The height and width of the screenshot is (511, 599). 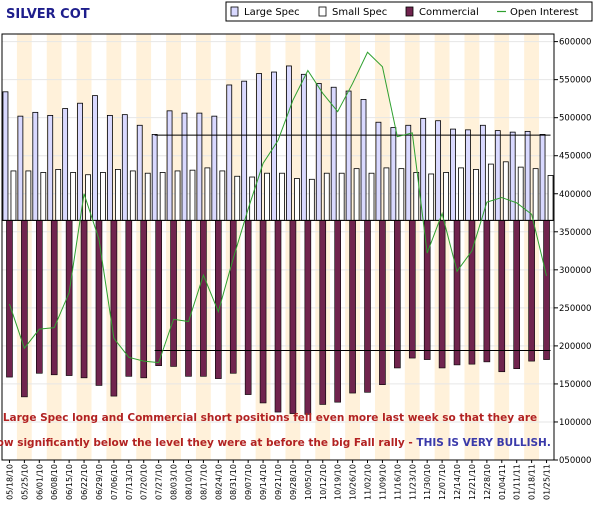 I want to click on y-tick-label: 150000, so click(x=575, y=385).